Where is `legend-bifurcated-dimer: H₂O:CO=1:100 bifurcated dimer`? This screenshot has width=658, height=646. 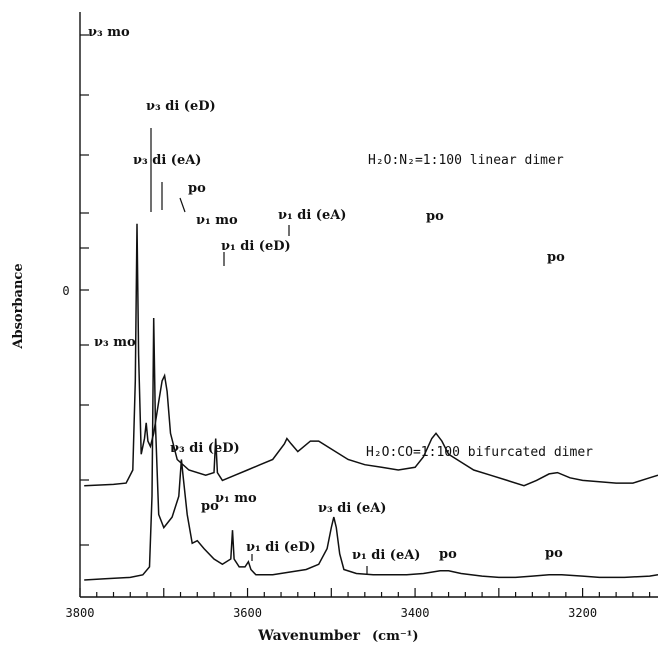 legend-bifurcated-dimer: H₂O:CO=1:100 bifurcated dimer is located at coordinates (479, 452).